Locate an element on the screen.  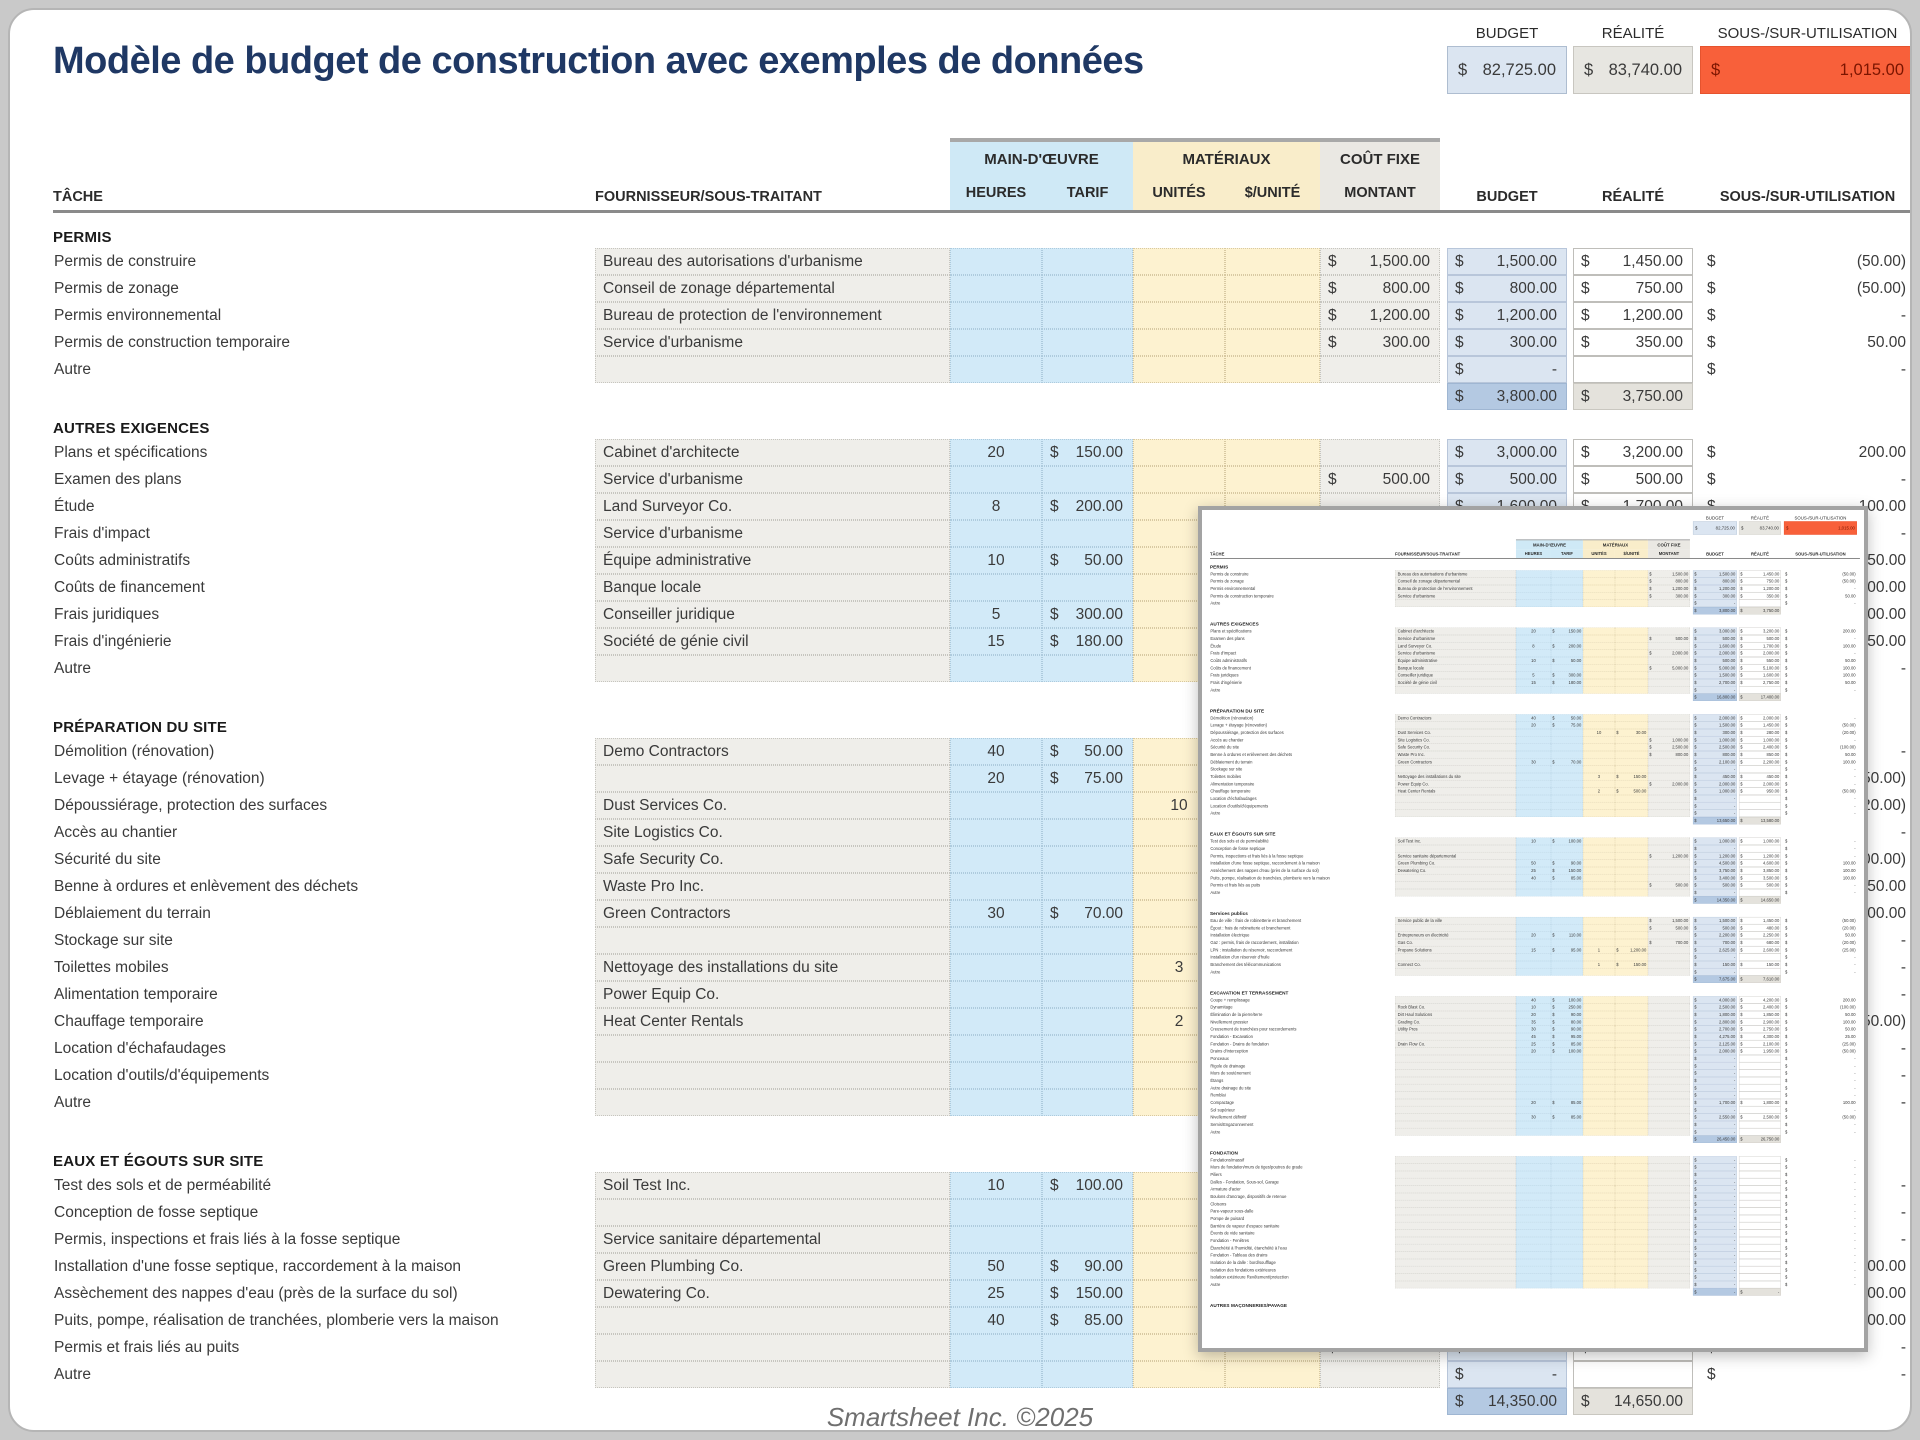
section-total-budget: $14,350.00 is located at coordinates (1507, 1401).